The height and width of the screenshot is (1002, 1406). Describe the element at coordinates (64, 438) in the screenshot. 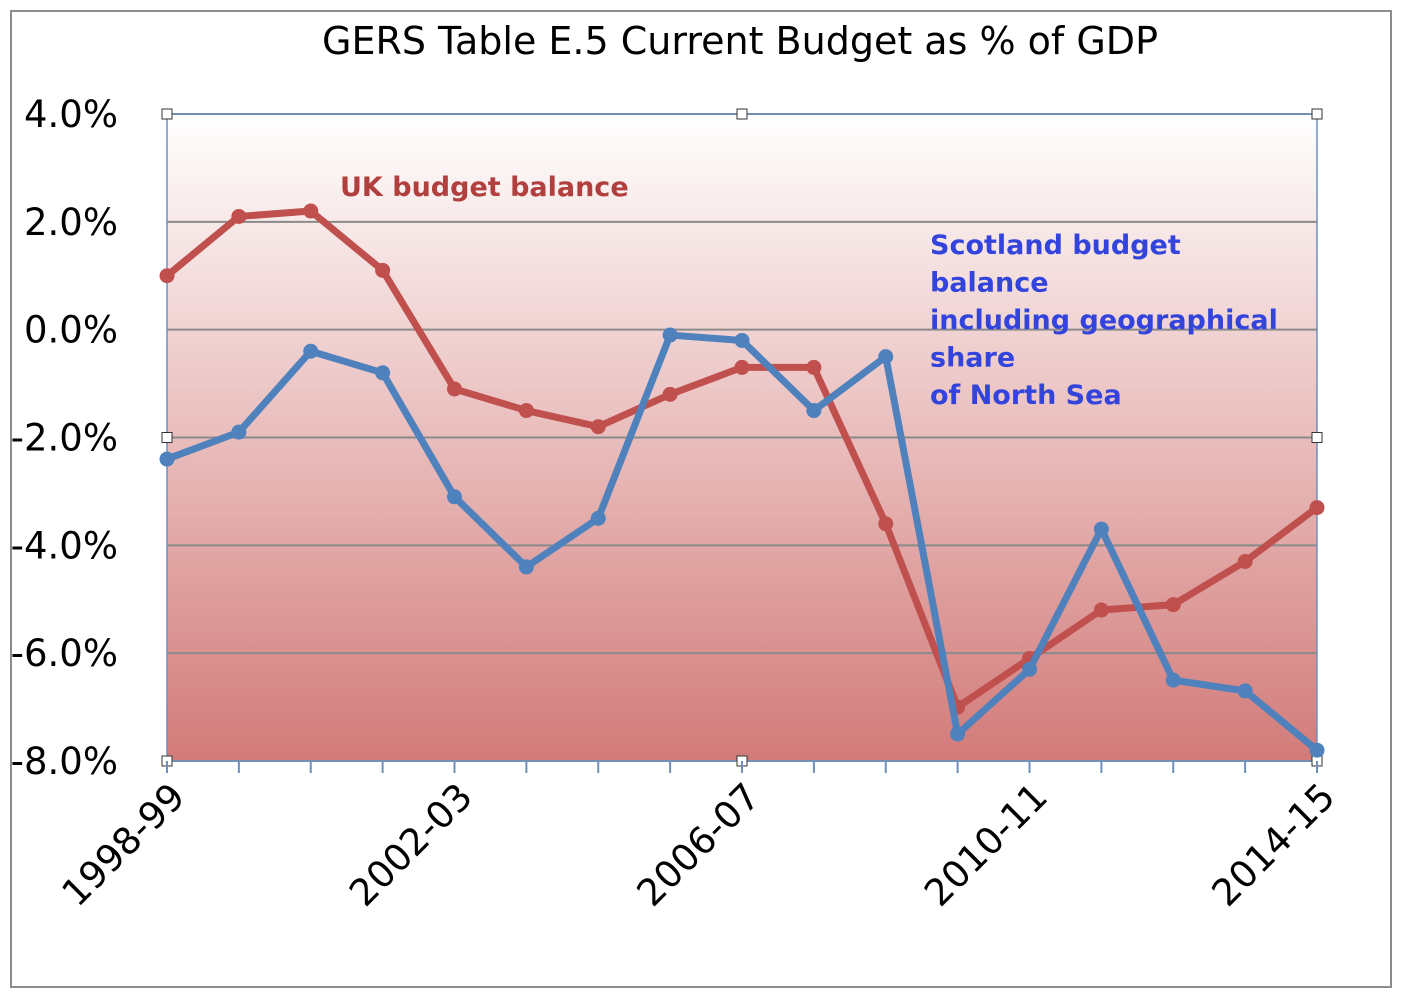

I see `y-tick-label: -2.0%` at that location.